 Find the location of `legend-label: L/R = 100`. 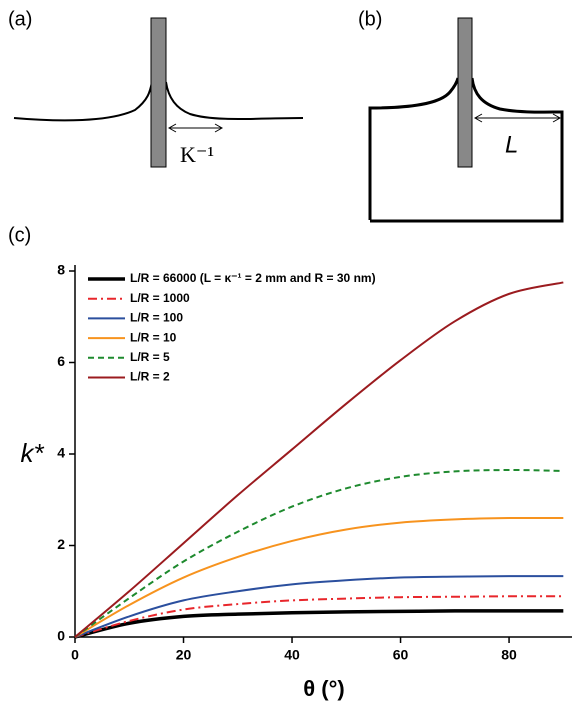

legend-label: L/R = 100 is located at coordinates (156, 318).